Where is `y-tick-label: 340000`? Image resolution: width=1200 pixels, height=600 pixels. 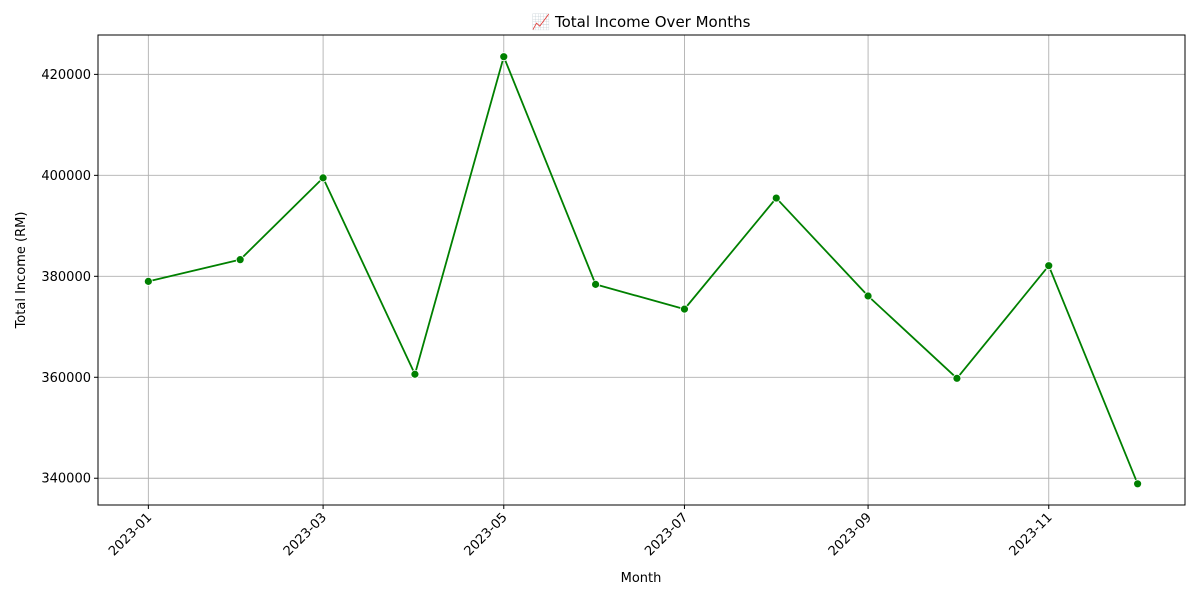 y-tick-label: 340000 is located at coordinates (66, 479).